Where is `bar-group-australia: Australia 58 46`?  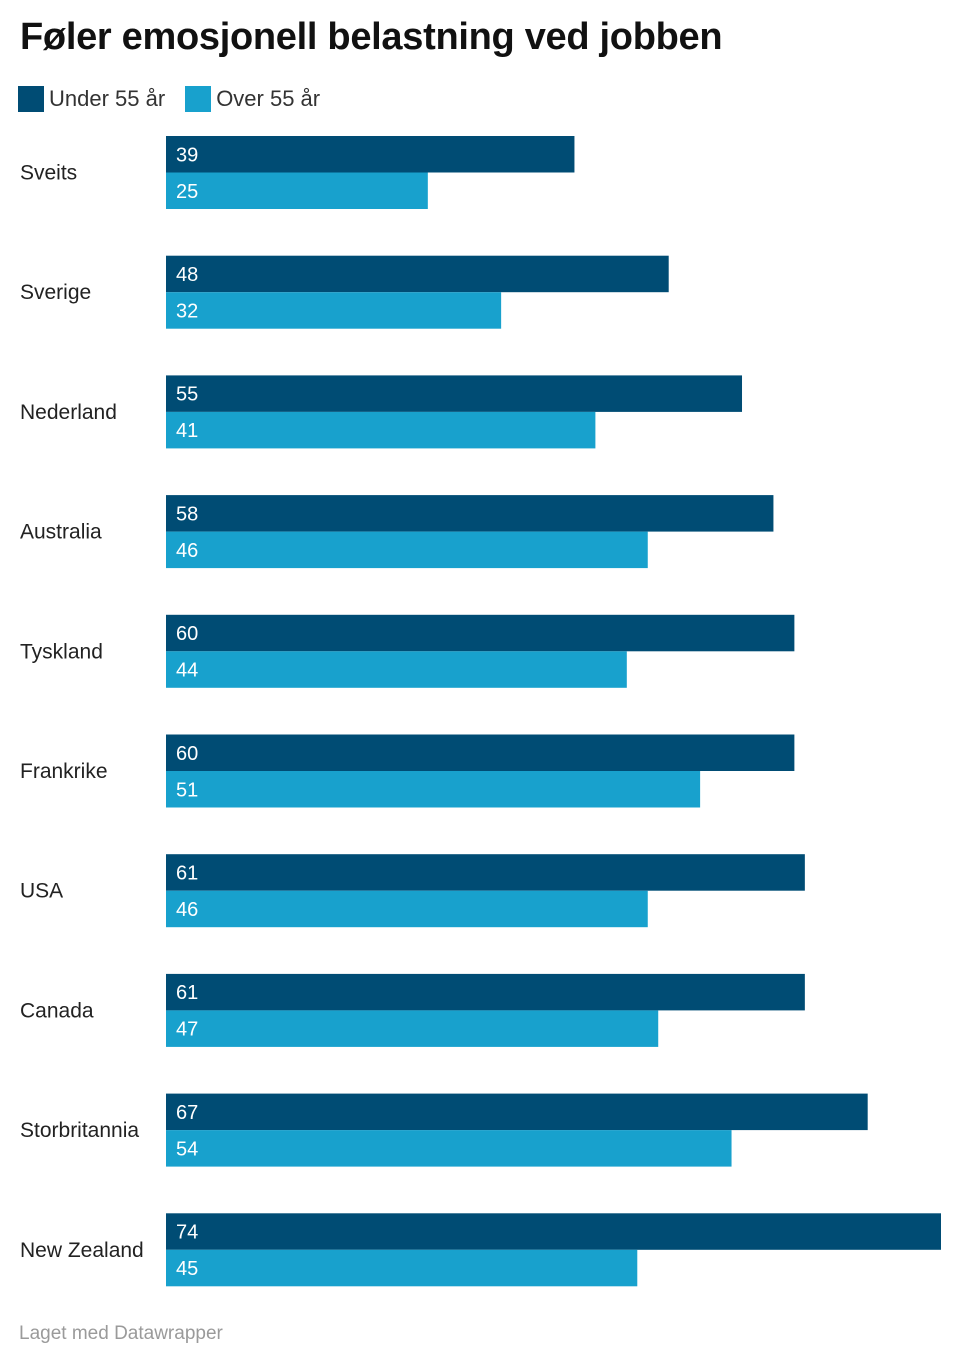 bar-group-australia: Australia 58 46 is located at coordinates (397, 532).